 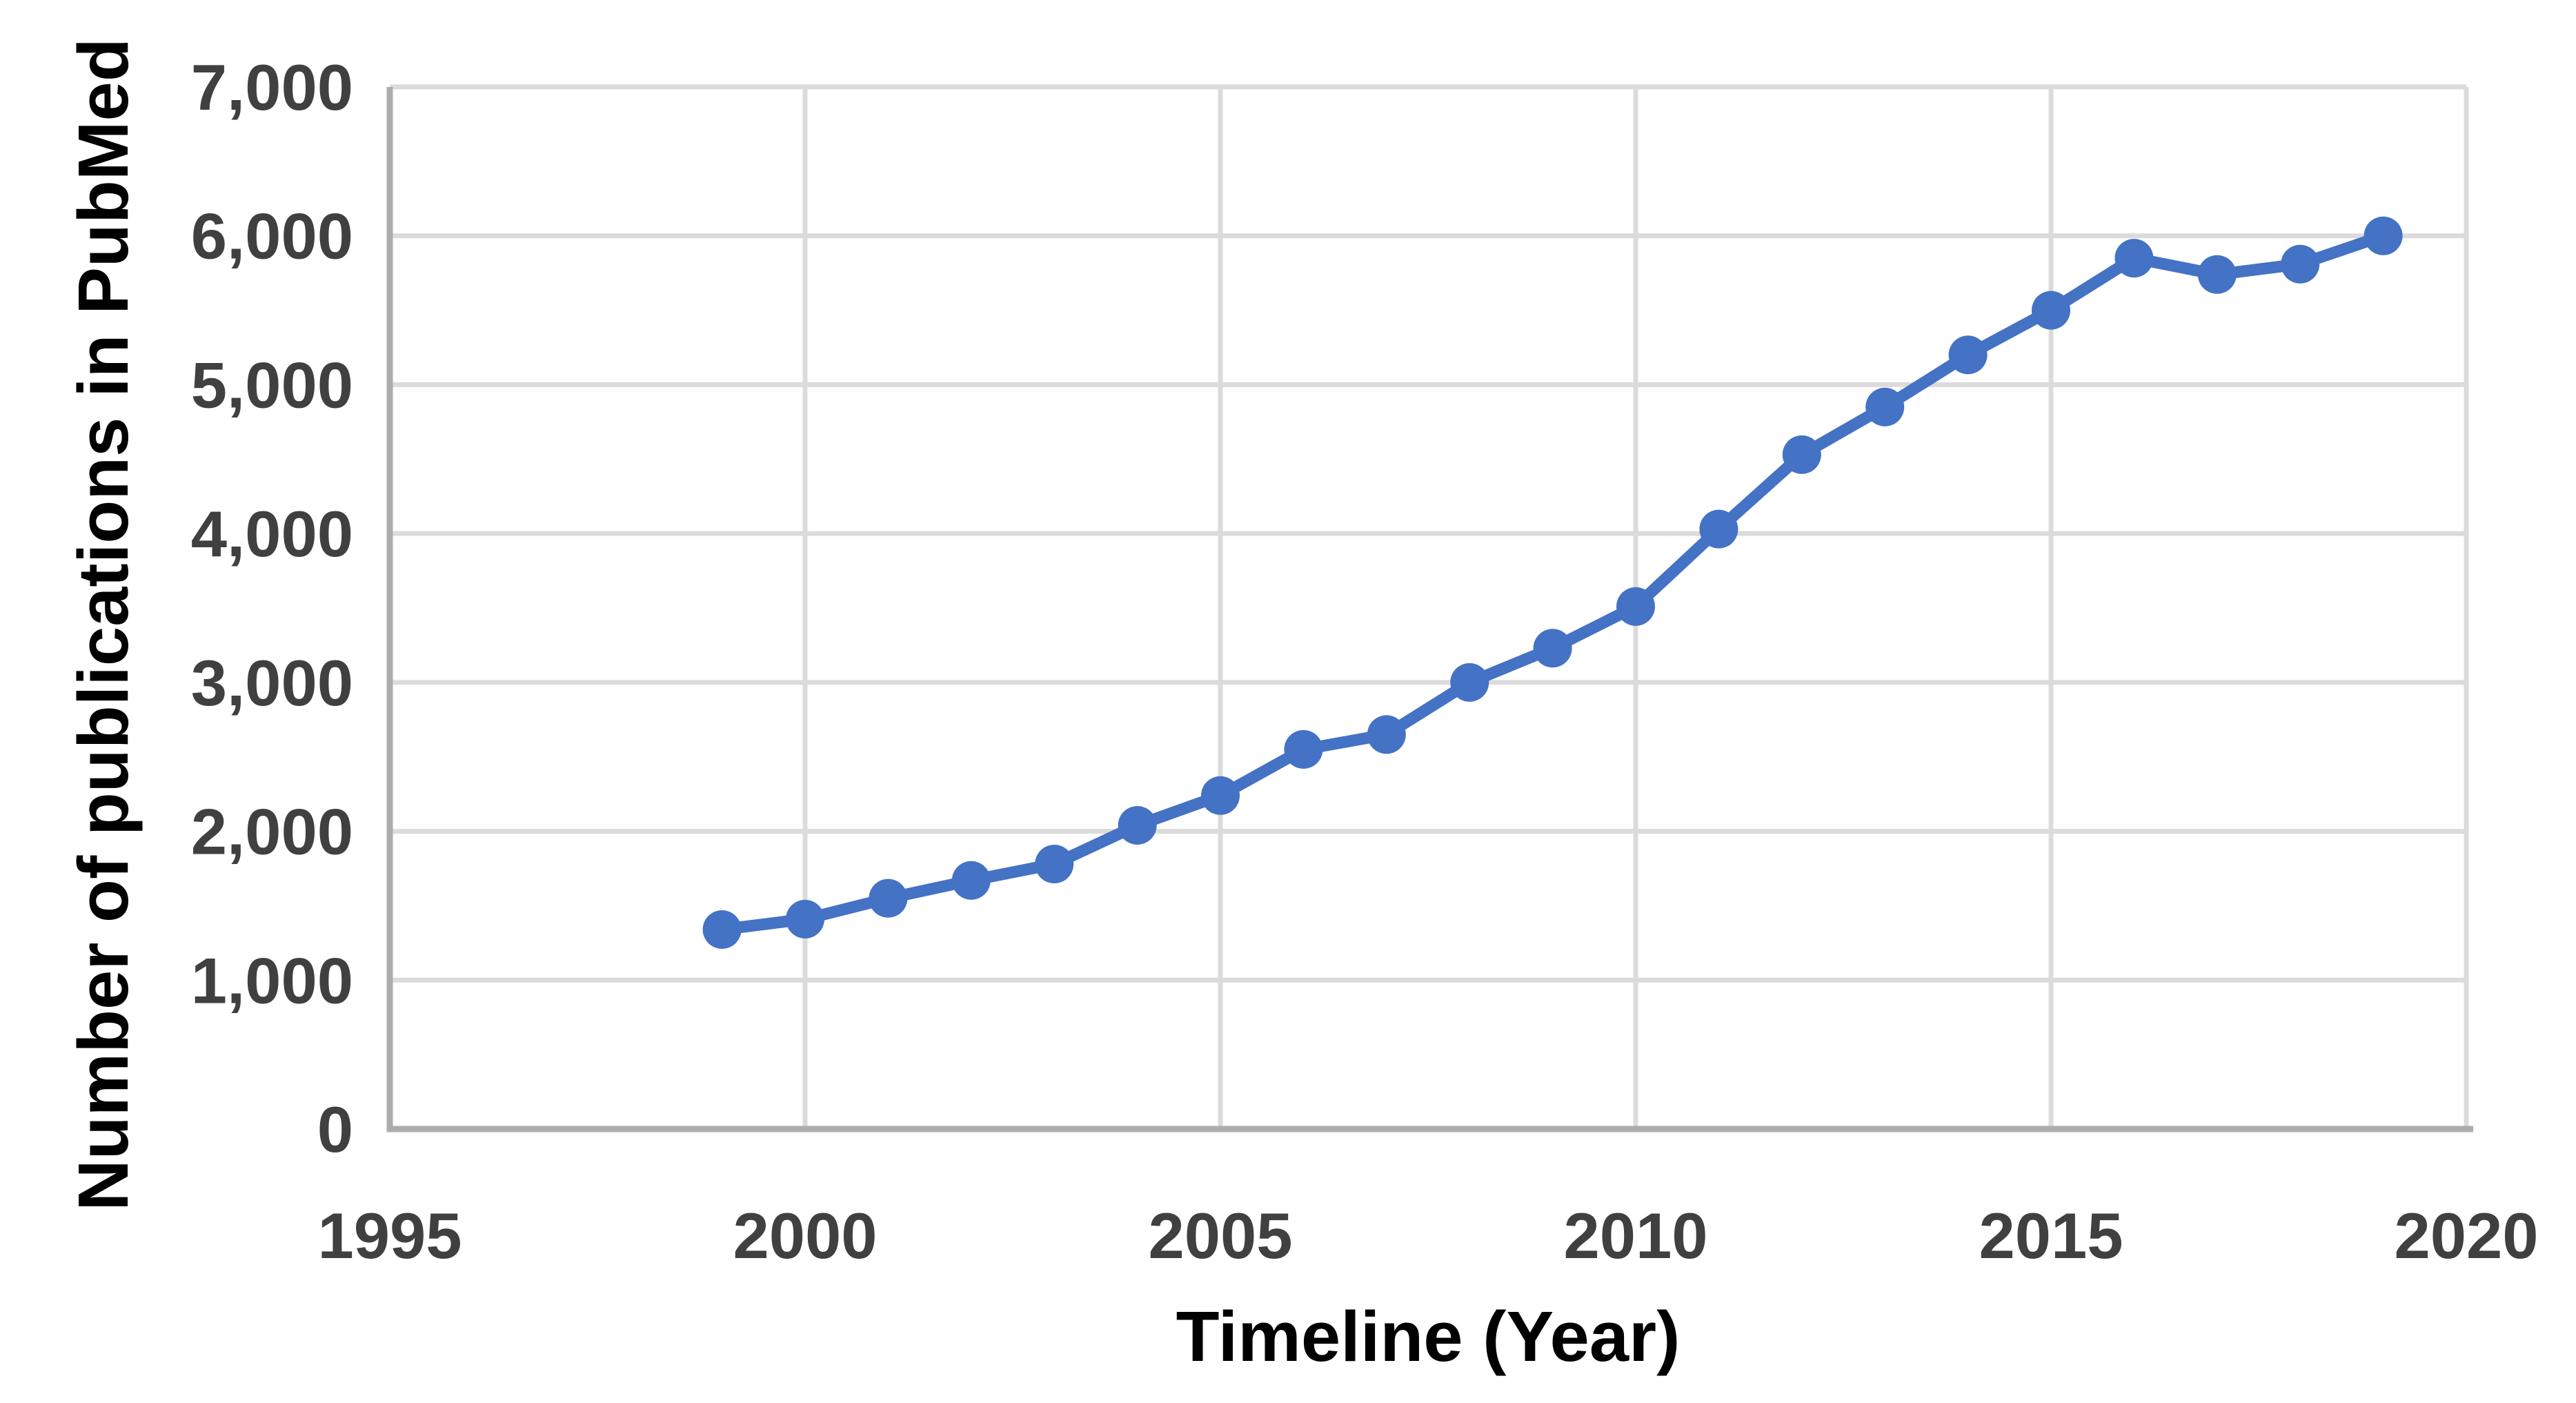 What do you see at coordinates (272, 534) in the screenshot?
I see `y-tick-label: 4,000` at bounding box center [272, 534].